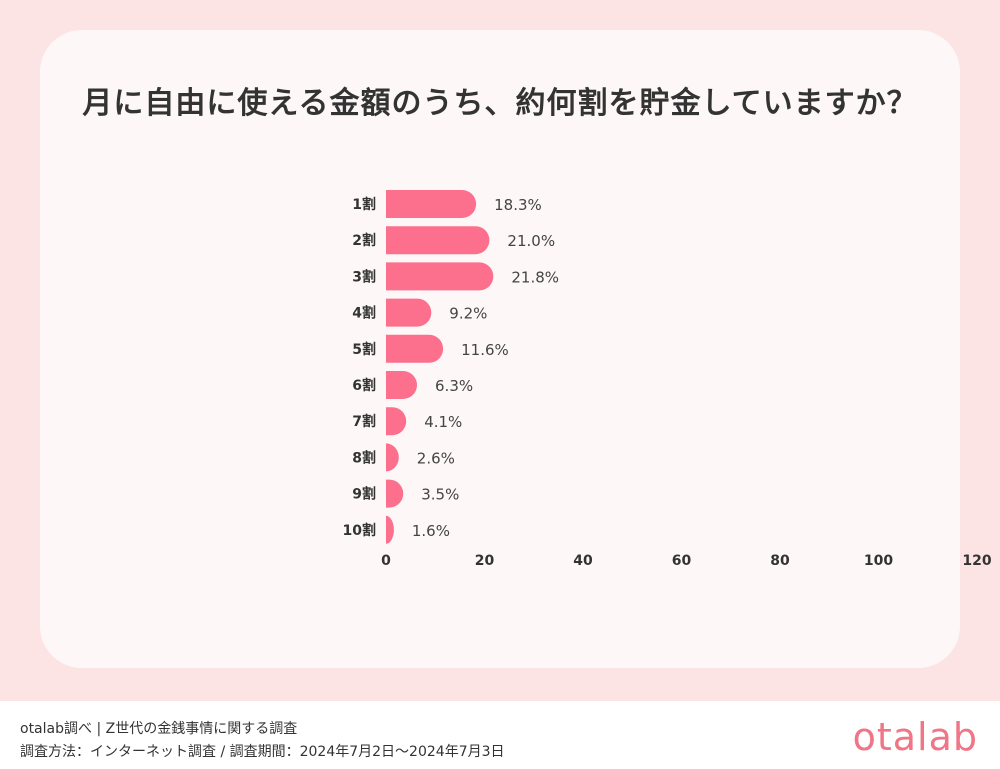 The image size is (1000, 769). What do you see at coordinates (364, 385) in the screenshot?
I see `category-label: 6割` at bounding box center [364, 385].